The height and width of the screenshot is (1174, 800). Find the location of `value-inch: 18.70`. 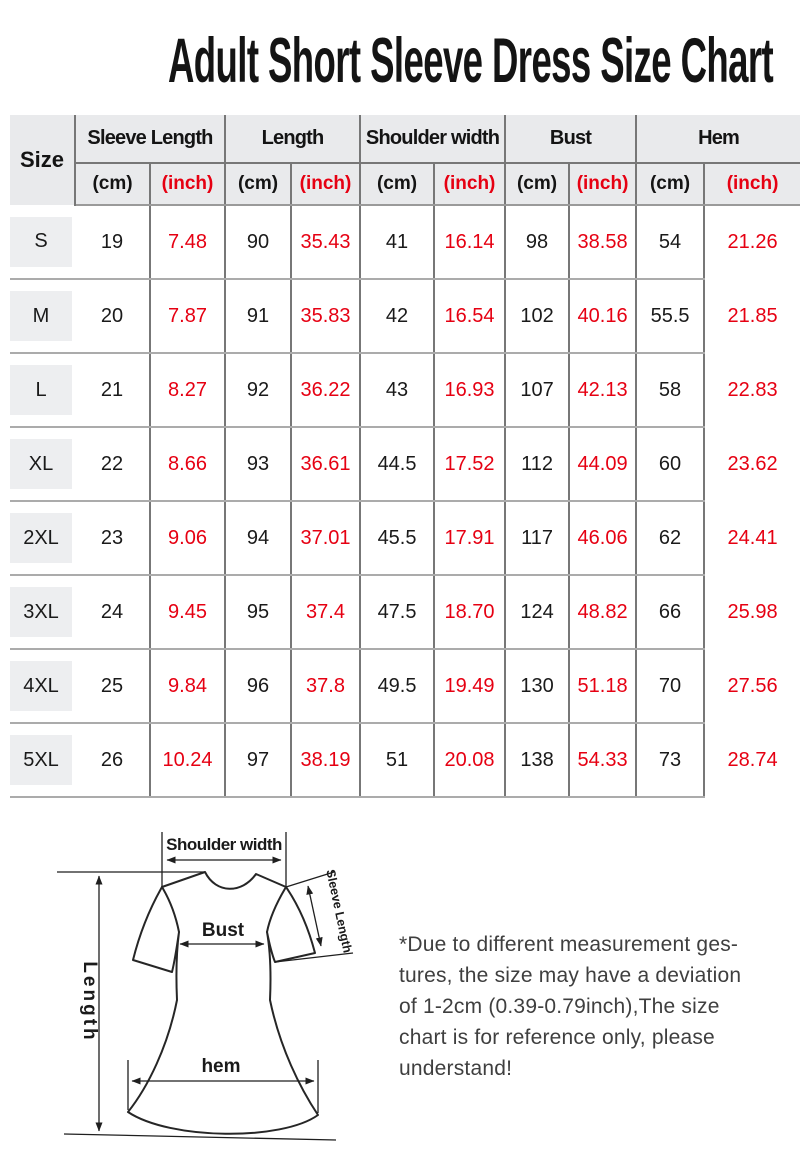

value-inch: 18.70 is located at coordinates (469, 612).